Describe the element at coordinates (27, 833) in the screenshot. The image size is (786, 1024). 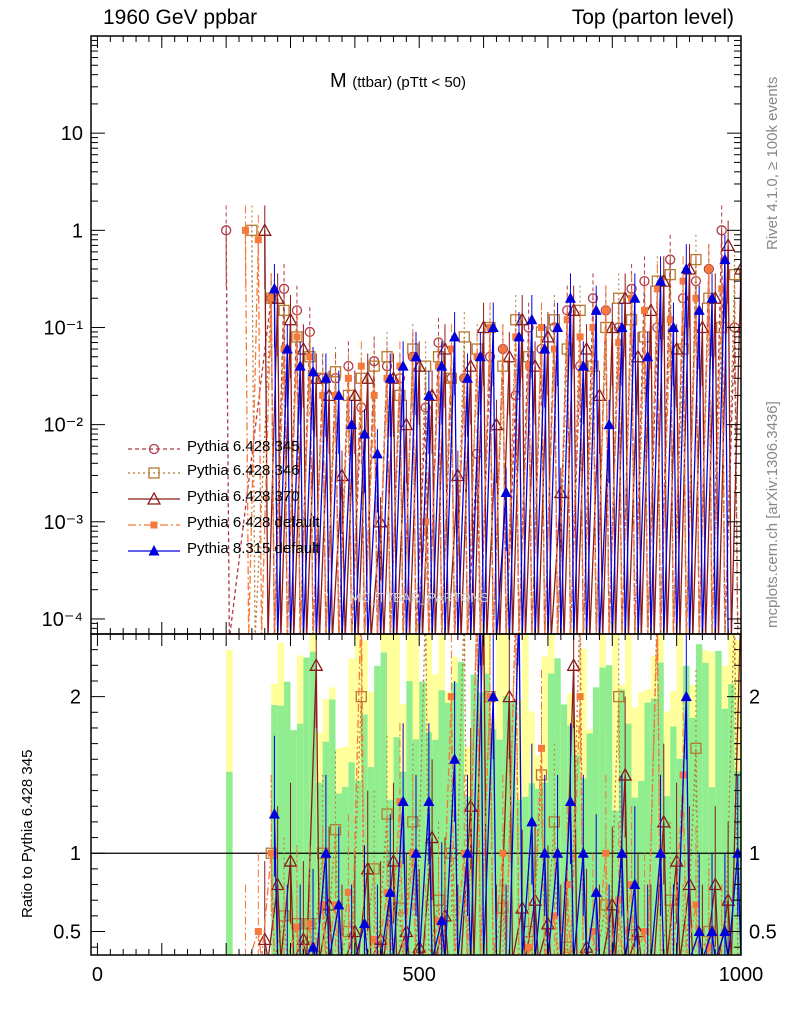
I see `ratio-y-axis-label: Ratio to Pythia 6.428 345` at that location.